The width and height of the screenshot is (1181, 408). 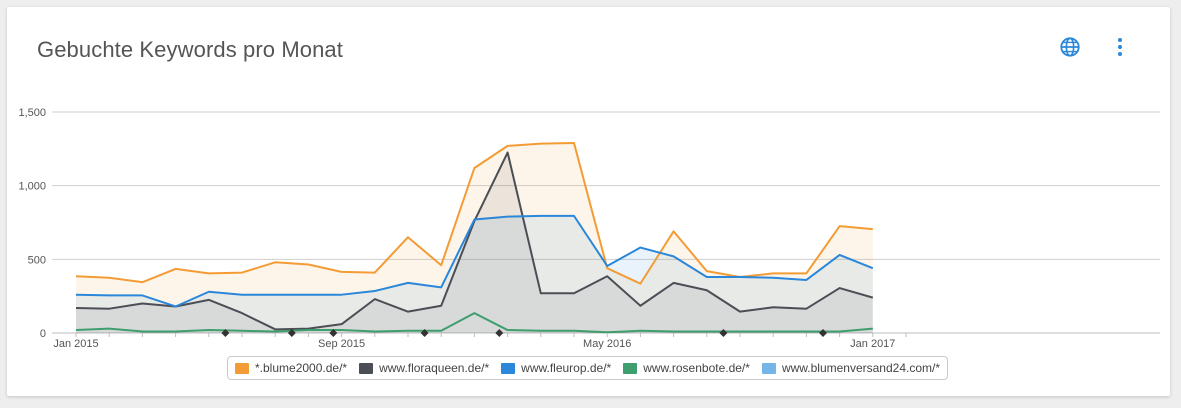 What do you see at coordinates (341, 344) in the screenshot?
I see `x-tick-label: Sep 2015` at bounding box center [341, 344].